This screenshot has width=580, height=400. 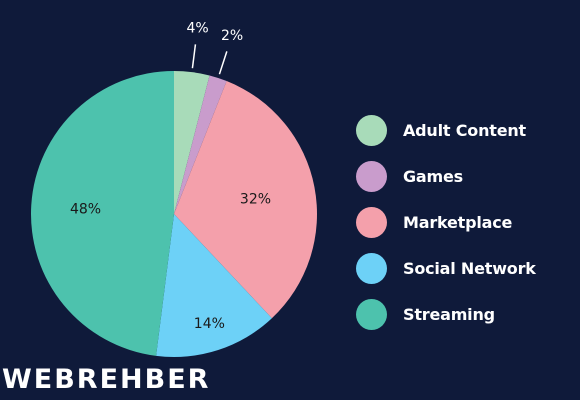 I want to click on legend-label: Social Network, so click(x=469, y=268).